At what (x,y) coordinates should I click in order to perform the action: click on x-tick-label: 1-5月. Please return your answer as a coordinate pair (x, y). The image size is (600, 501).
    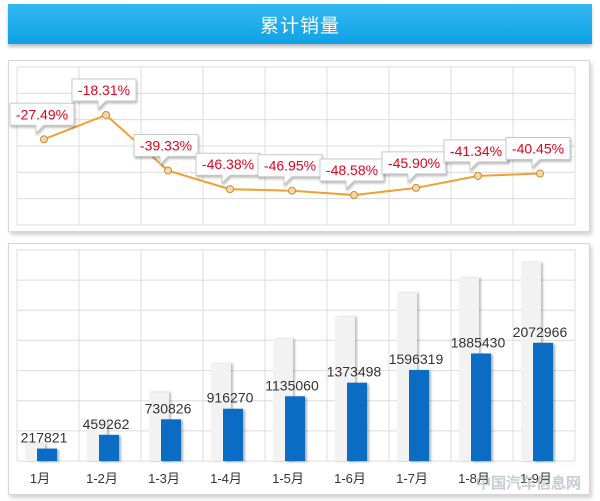
    Looking at the image, I should click on (288, 478).